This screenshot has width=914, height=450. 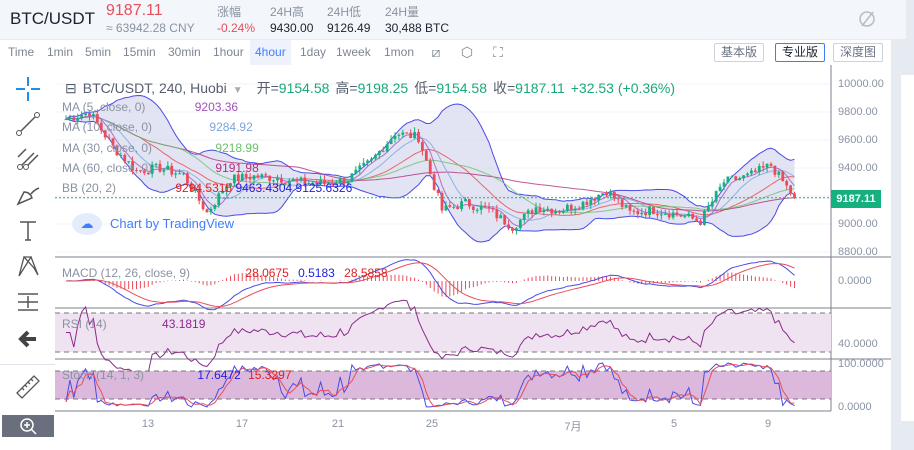 I want to click on tf-1week: 1week, so click(x=353, y=52).